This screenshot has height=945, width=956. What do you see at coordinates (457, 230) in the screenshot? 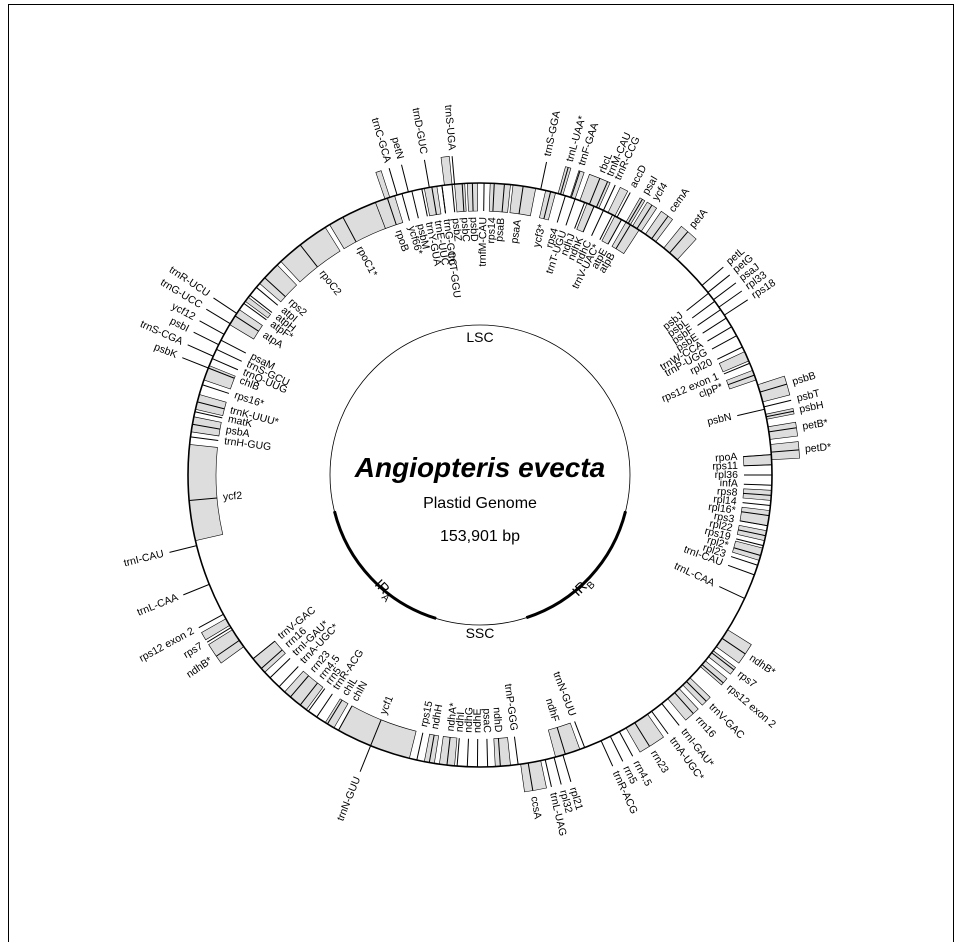
I see `gene-label: psbZ` at bounding box center [457, 230].